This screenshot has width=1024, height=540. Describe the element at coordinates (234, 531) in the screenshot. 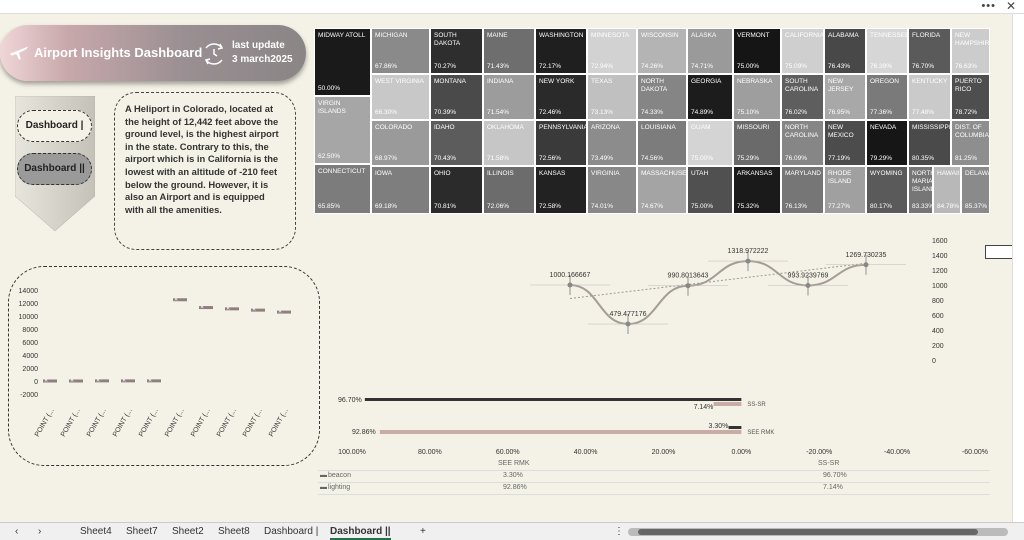

I see `tab-sheet8: Sheet8` at that location.